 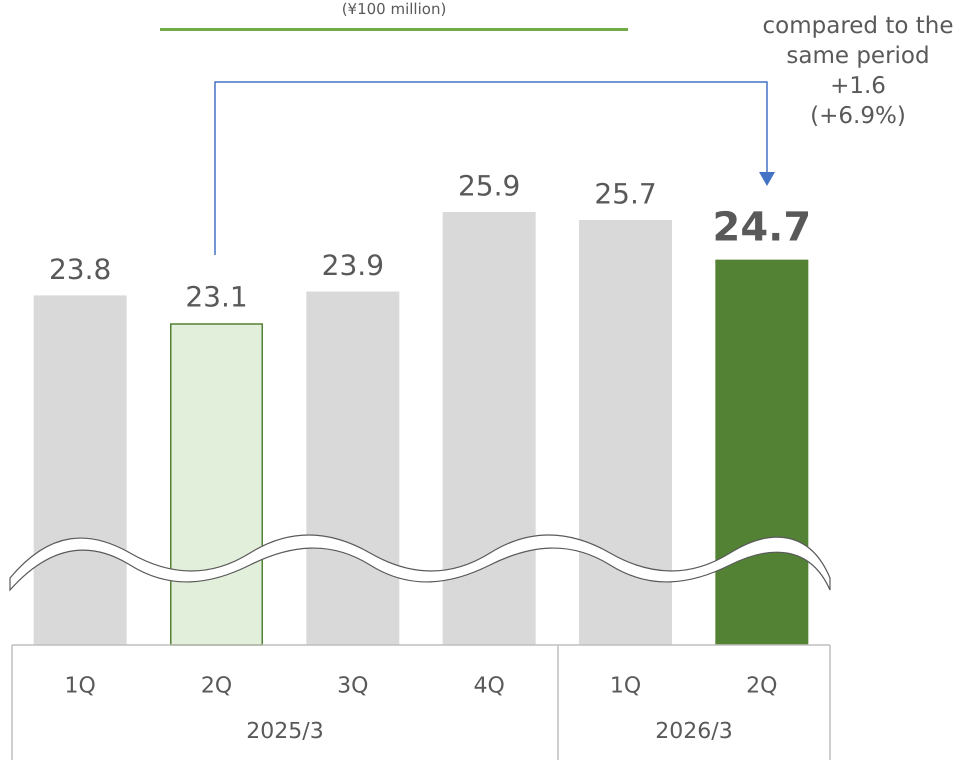 What do you see at coordinates (489, 186) in the screenshot?
I see `data-label: 25.9` at bounding box center [489, 186].